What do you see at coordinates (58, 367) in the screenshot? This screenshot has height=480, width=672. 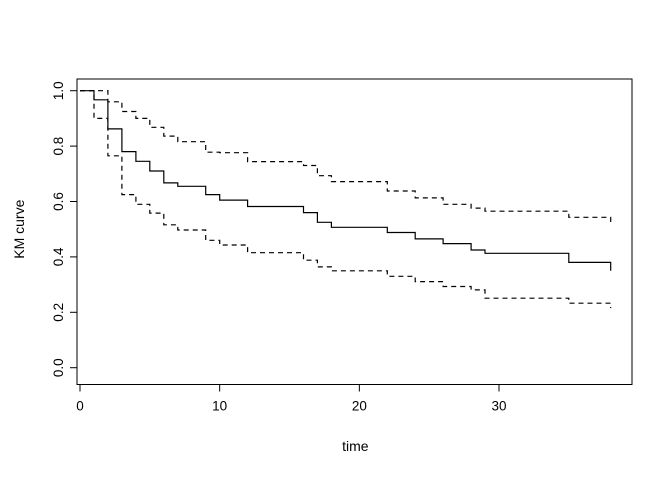 I see `y-axis-tick-label: 0.0` at bounding box center [58, 367].